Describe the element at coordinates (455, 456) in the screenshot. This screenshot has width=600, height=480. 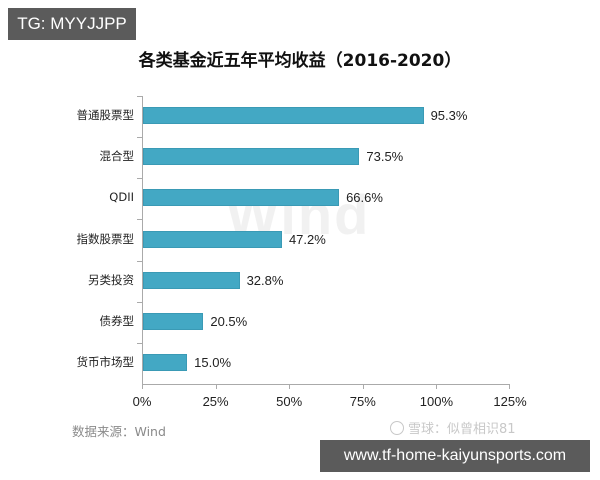
I see `url-badge: www.tf-home-kaiyunsports.com` at that location.